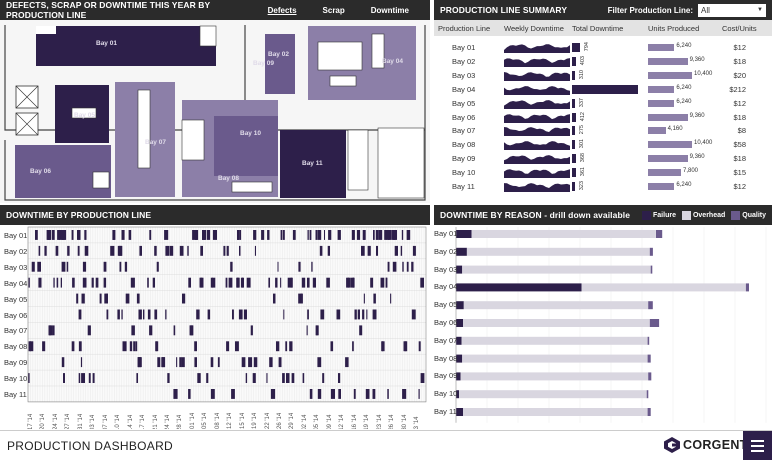  Describe the element at coordinates (282, 10) in the screenshot. I see `tab-defects: Defects` at that location.